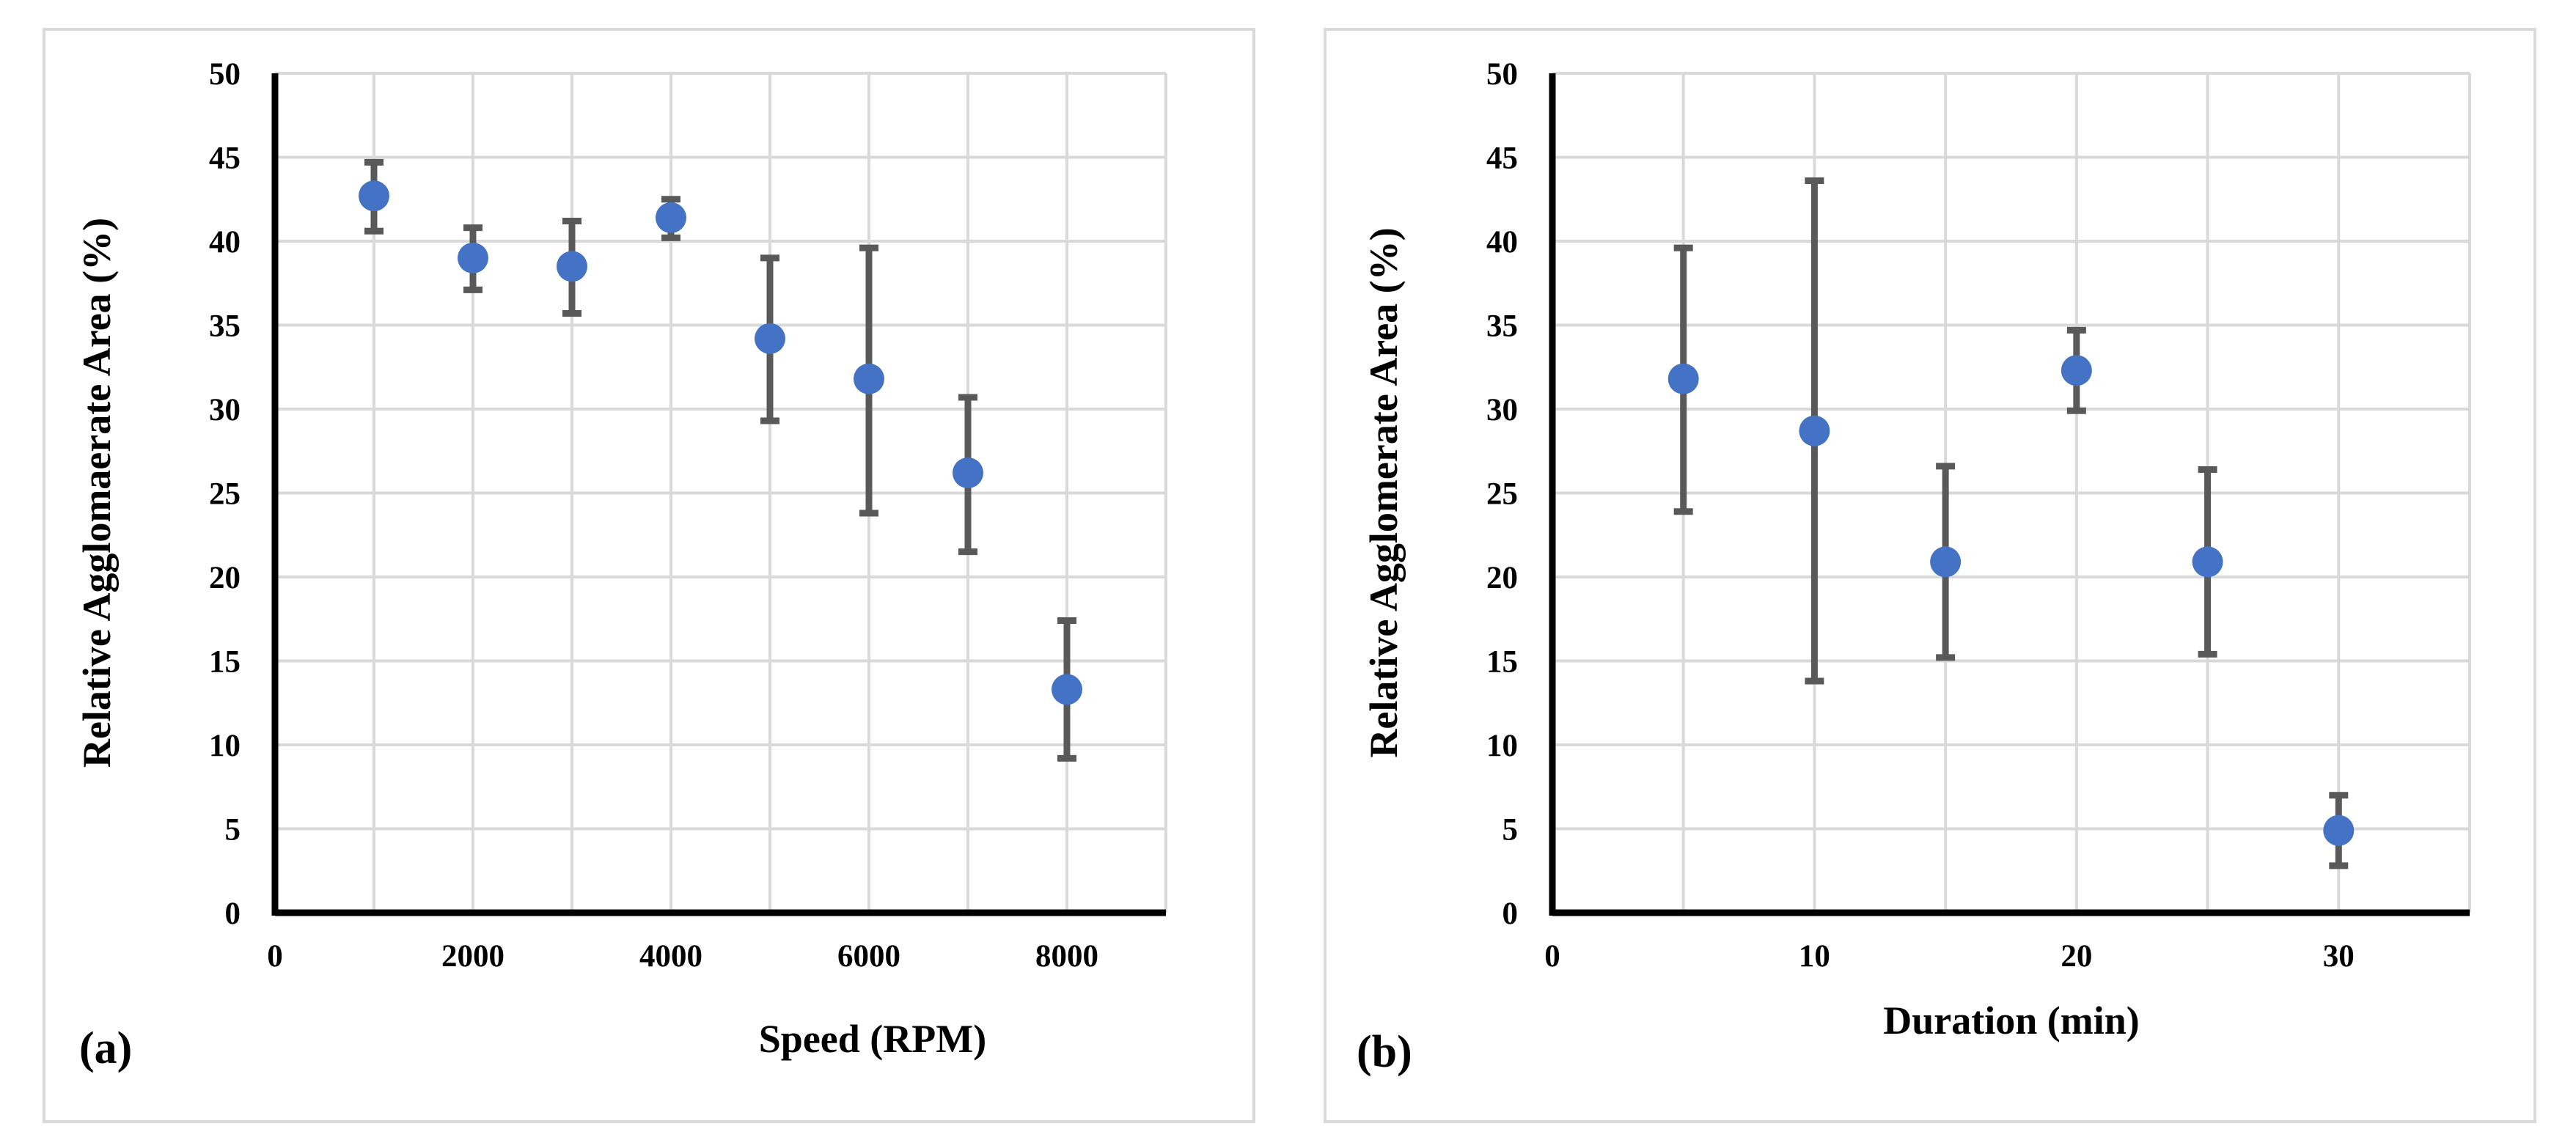  Describe the element at coordinates (1384, 492) in the screenshot. I see `y-axis-label: Relative Agglomerate Area (%)` at that location.